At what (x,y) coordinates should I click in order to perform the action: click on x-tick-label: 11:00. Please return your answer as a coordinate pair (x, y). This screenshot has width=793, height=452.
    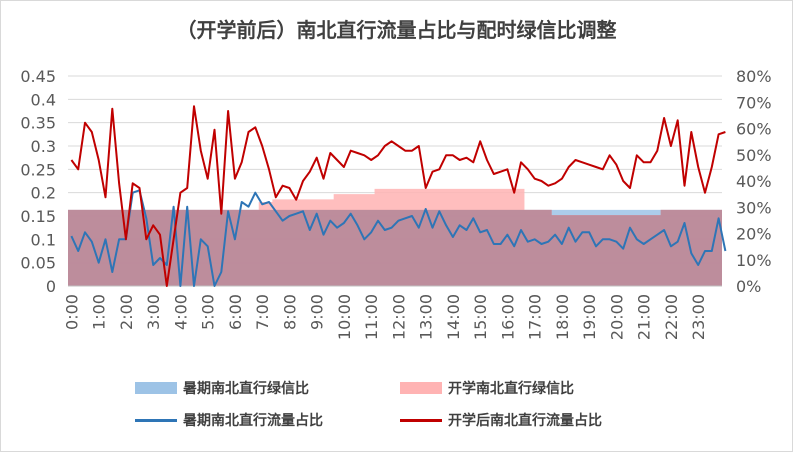
    Looking at the image, I should click on (371, 317).